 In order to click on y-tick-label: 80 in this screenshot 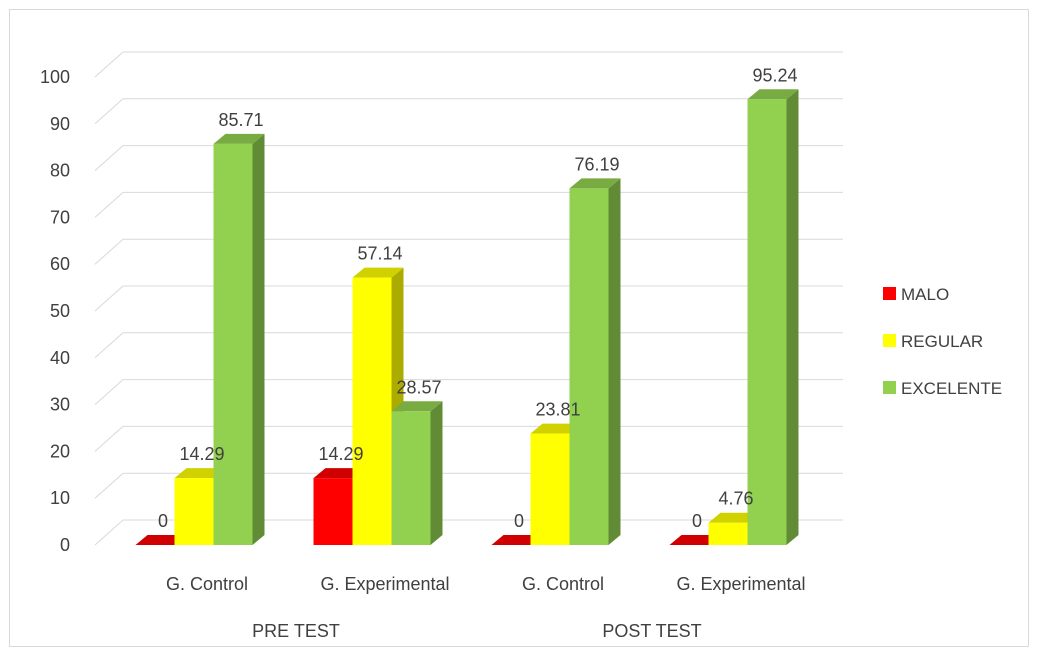, I will do `click(60, 171)`.